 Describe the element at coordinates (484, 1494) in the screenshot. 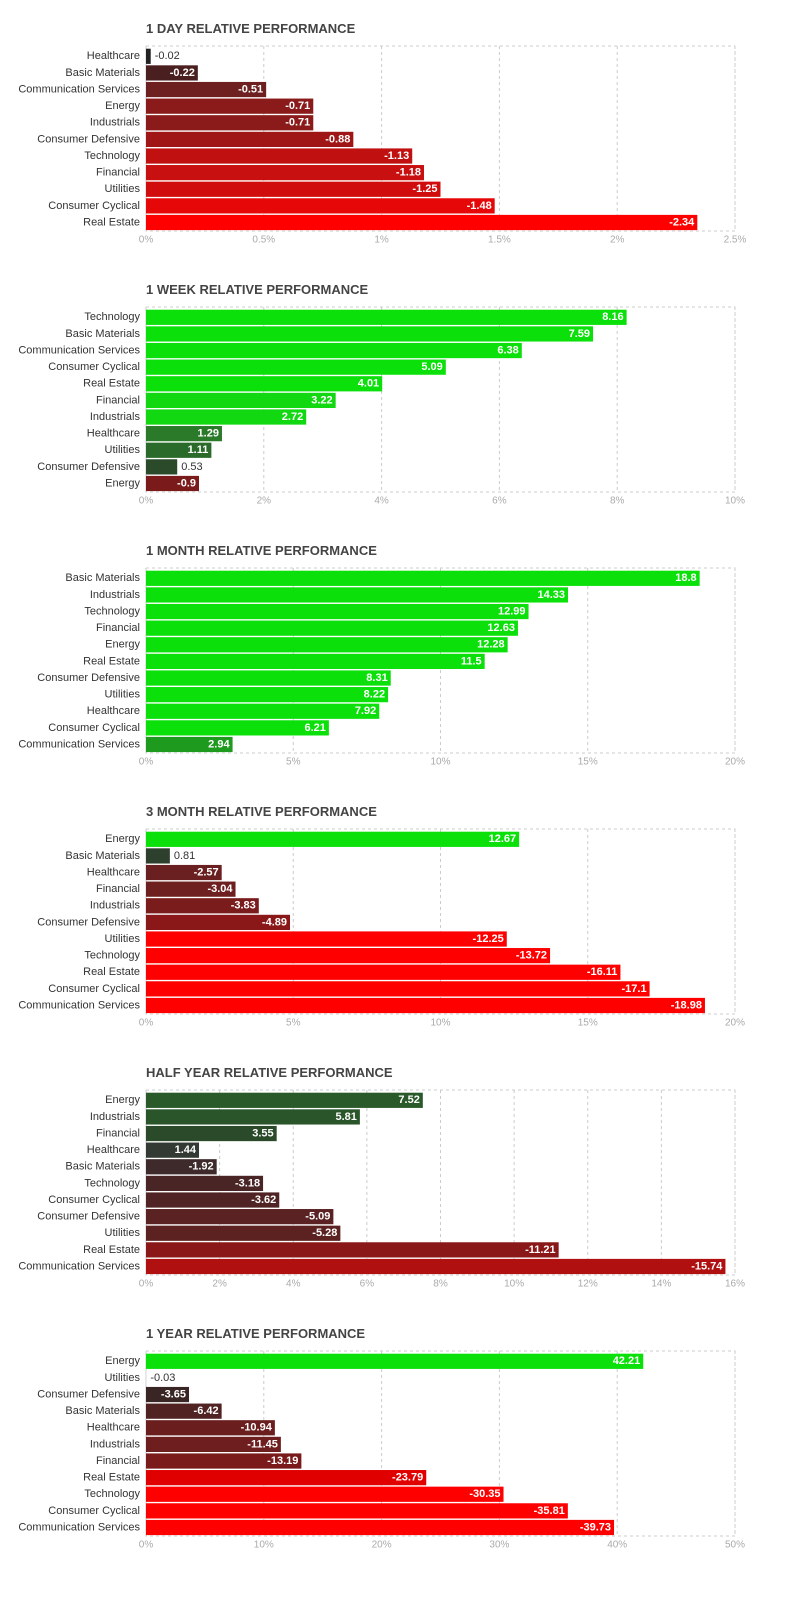

I see `value-label: -30.35` at that location.